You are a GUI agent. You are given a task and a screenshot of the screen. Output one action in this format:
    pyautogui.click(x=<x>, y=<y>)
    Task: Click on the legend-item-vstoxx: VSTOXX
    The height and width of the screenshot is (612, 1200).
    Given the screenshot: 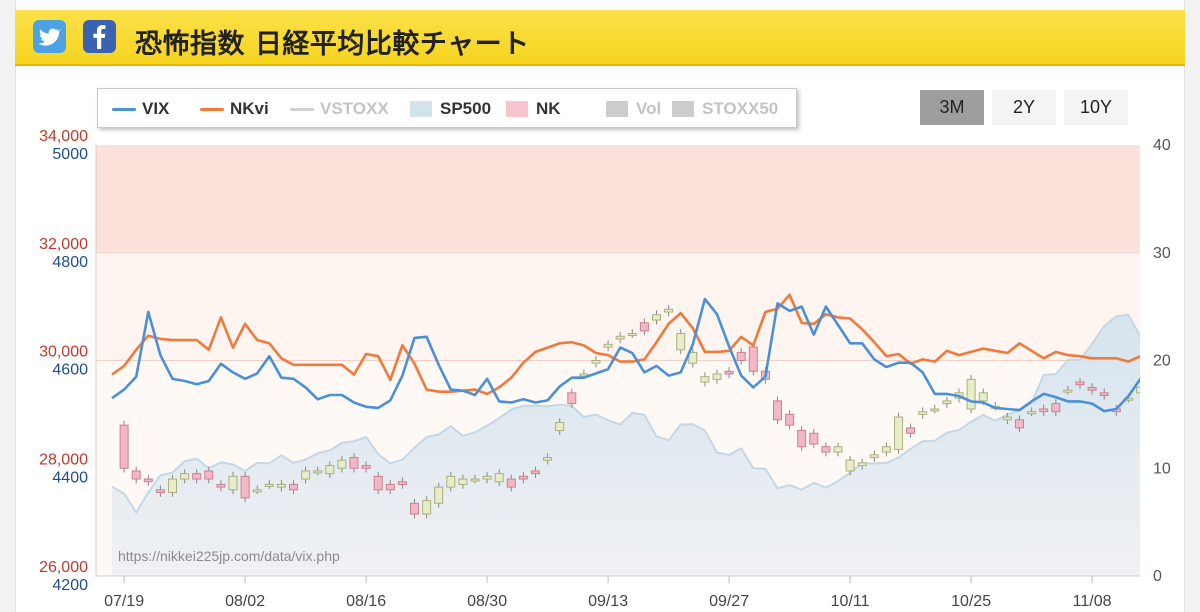 What is the action you would take?
    pyautogui.click(x=350, y=109)
    